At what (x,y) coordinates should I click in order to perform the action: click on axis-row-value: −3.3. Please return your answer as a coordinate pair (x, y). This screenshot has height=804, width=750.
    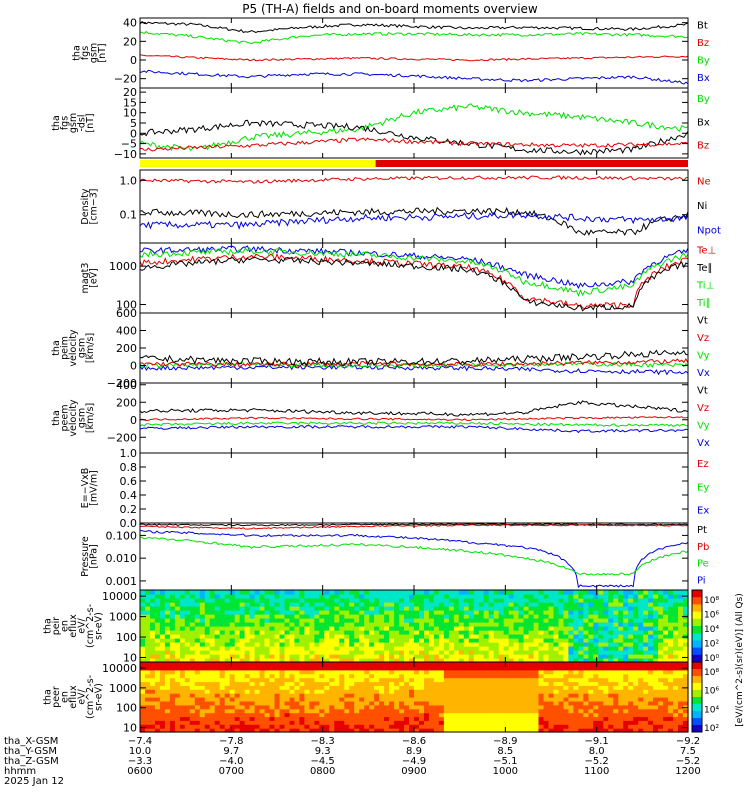
    Looking at the image, I should click on (140, 761).